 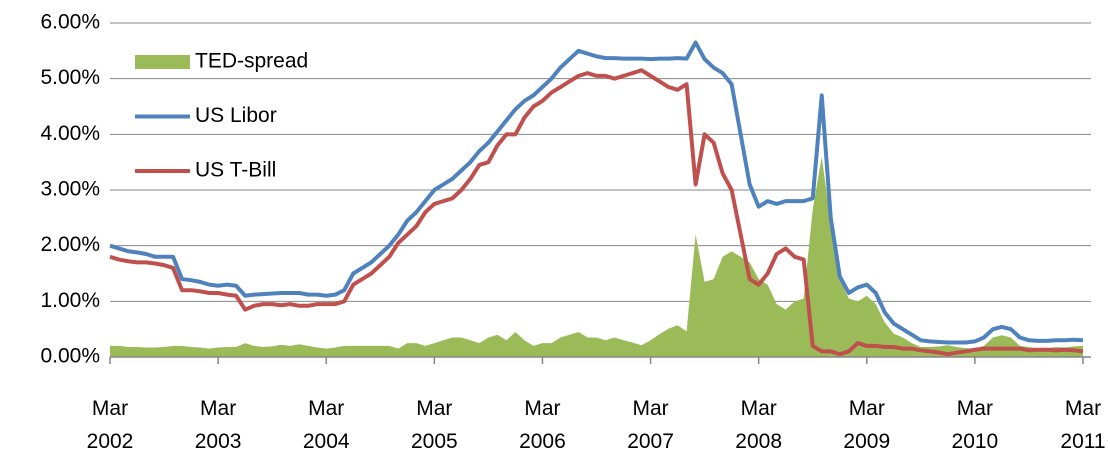 What do you see at coordinates (218, 425) in the screenshot?
I see `x-tick-label: Mar 2003` at bounding box center [218, 425].